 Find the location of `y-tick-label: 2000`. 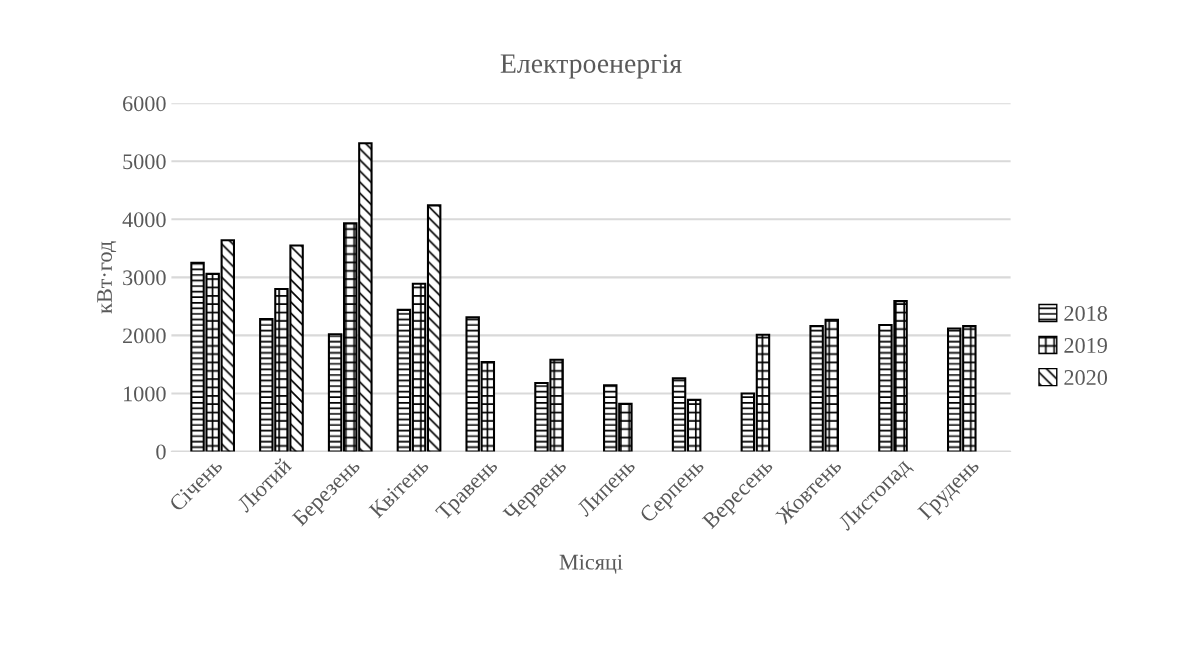

y-tick-label: 2000 is located at coordinates (144, 336).